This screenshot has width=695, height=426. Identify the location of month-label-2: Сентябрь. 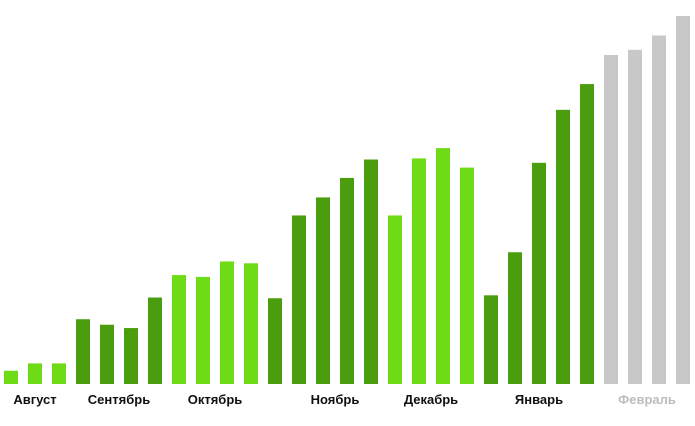
(119, 399).